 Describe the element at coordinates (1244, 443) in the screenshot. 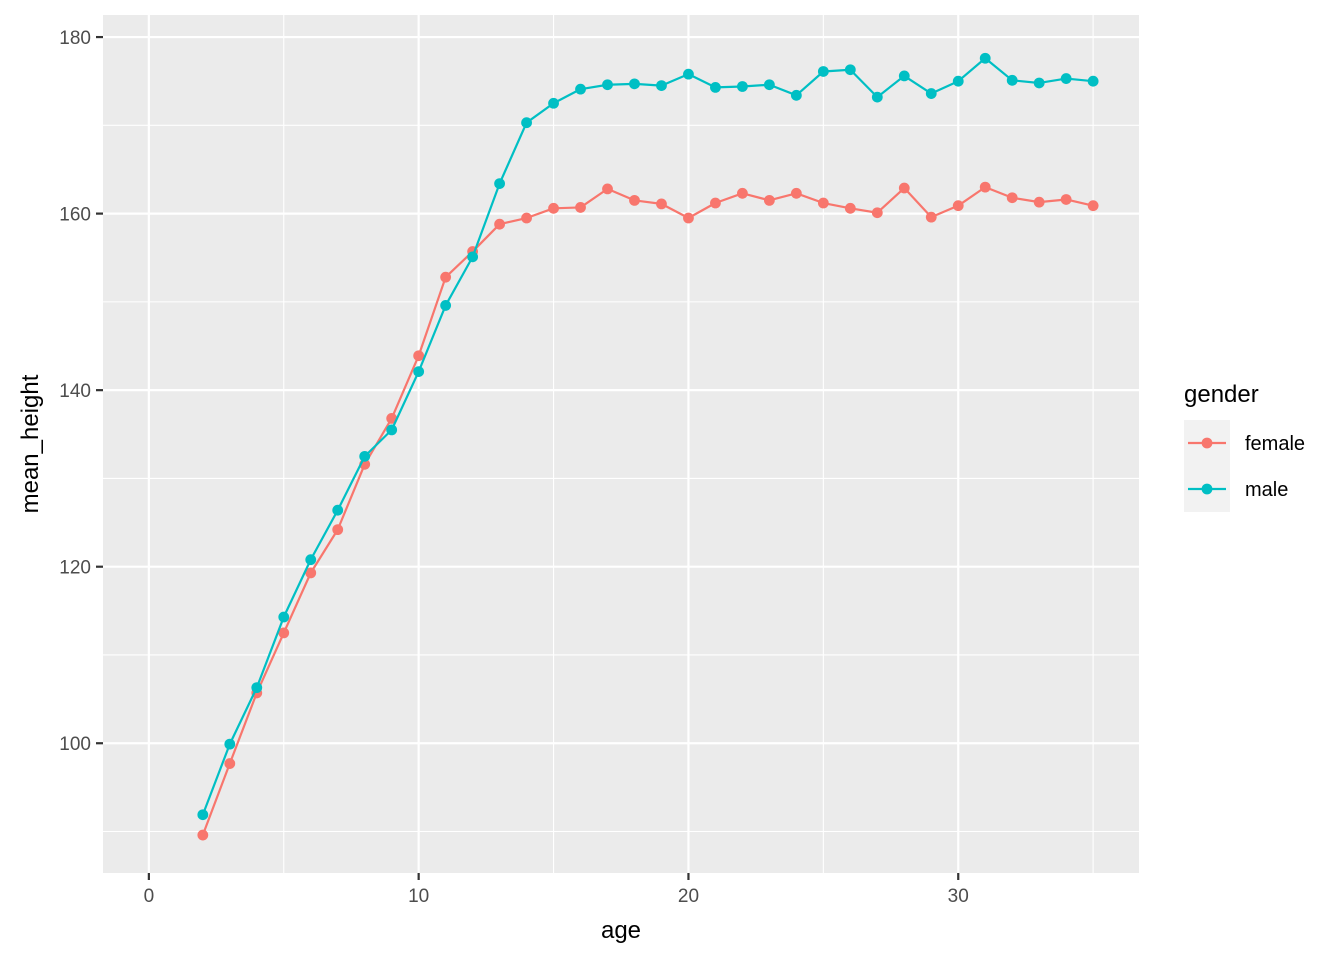

I see `legend-item-female: female` at that location.